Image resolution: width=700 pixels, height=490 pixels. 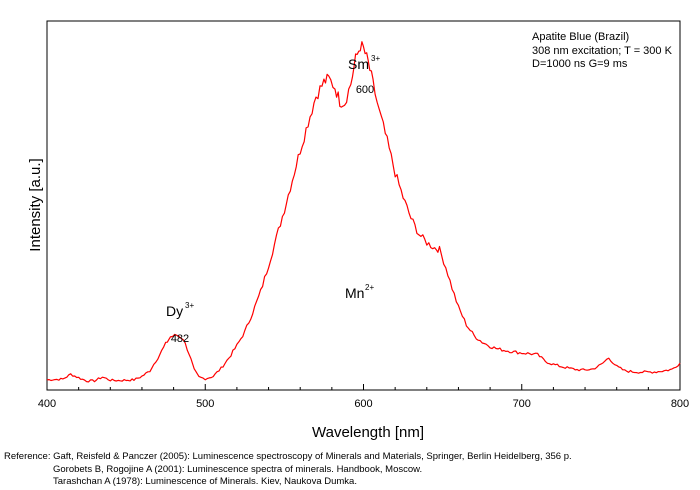 I want to click on annotation-dy-ion: Dy, so click(x=174, y=311).